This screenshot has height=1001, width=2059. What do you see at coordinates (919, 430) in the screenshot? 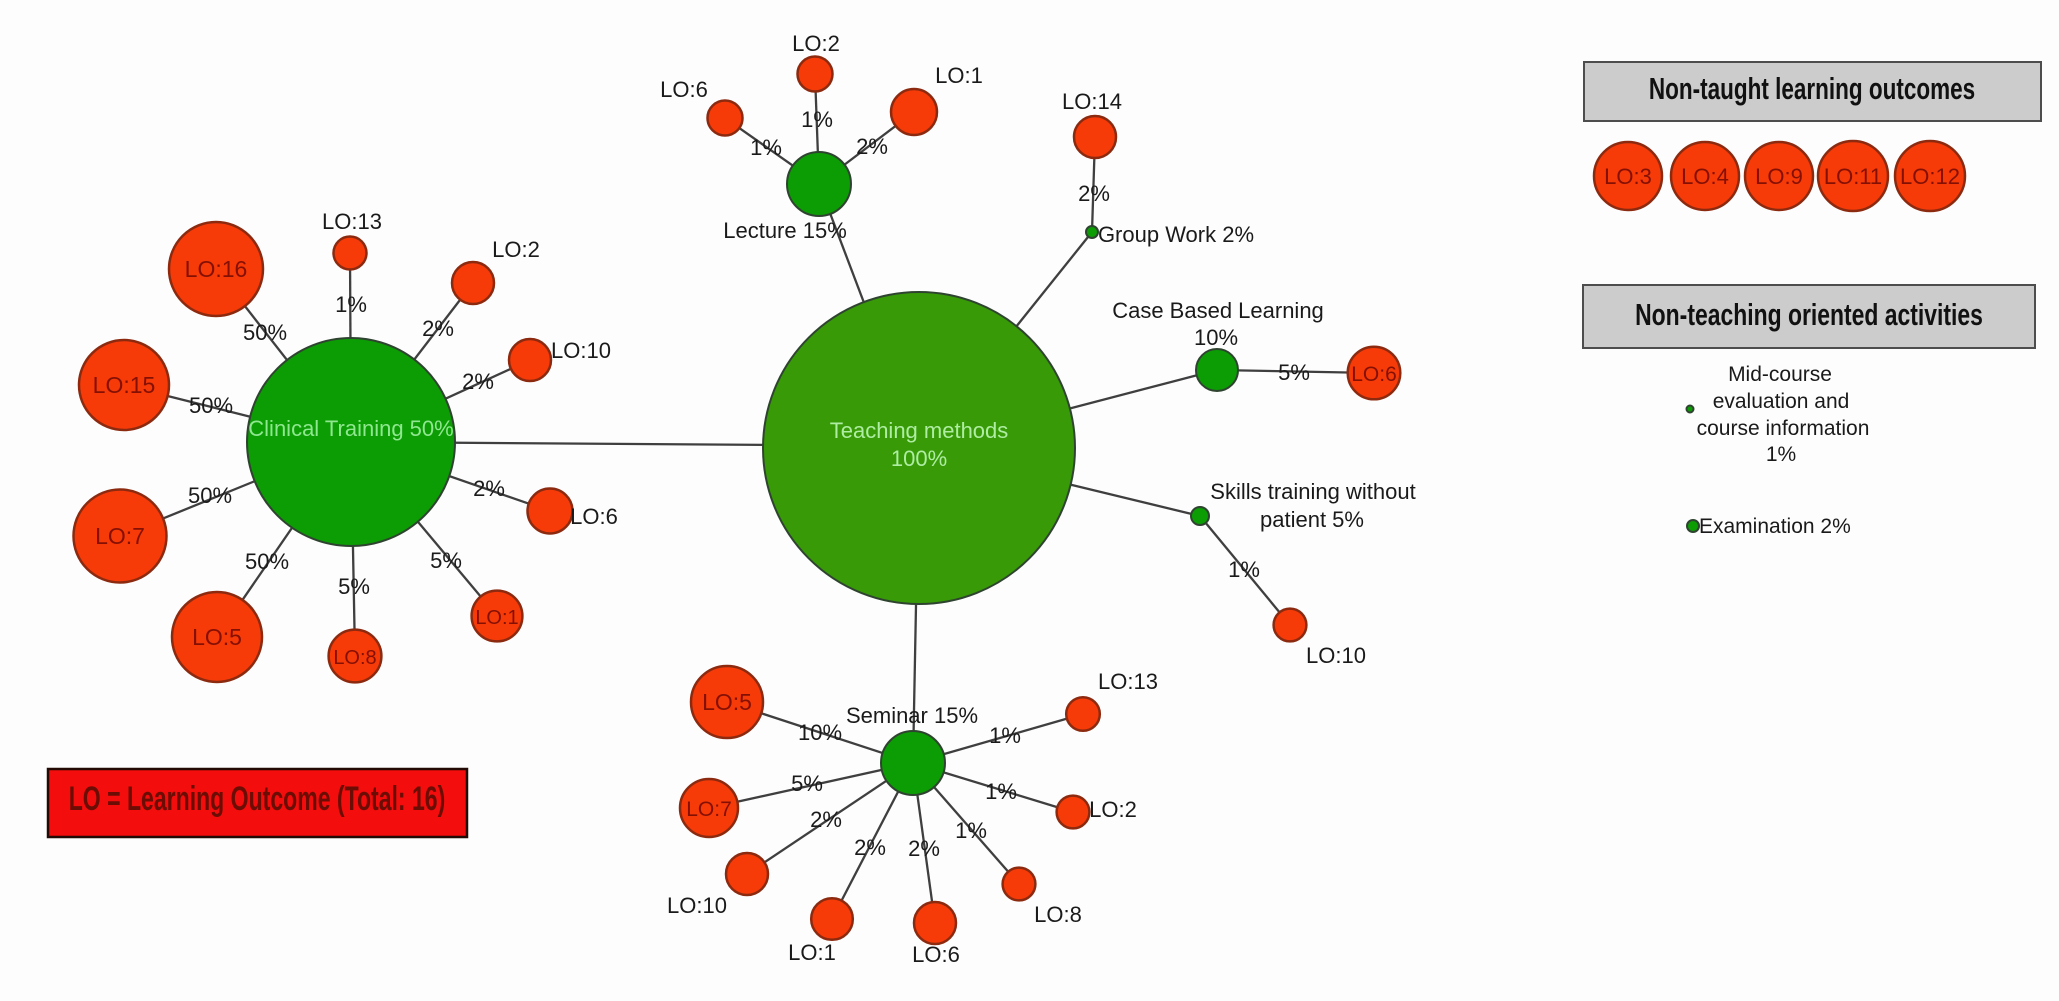
I see `svg-text: Teaching methods` at bounding box center [919, 430].